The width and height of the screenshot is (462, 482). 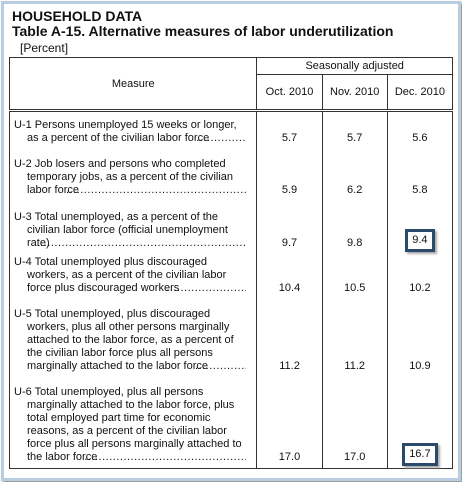 I want to click on column-header: Dec. 2010, so click(x=420, y=92).